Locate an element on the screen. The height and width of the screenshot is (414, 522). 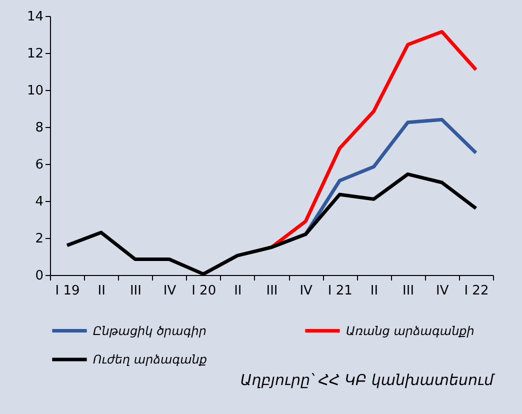
x-tick-label: I 20 is located at coordinates (204, 291).